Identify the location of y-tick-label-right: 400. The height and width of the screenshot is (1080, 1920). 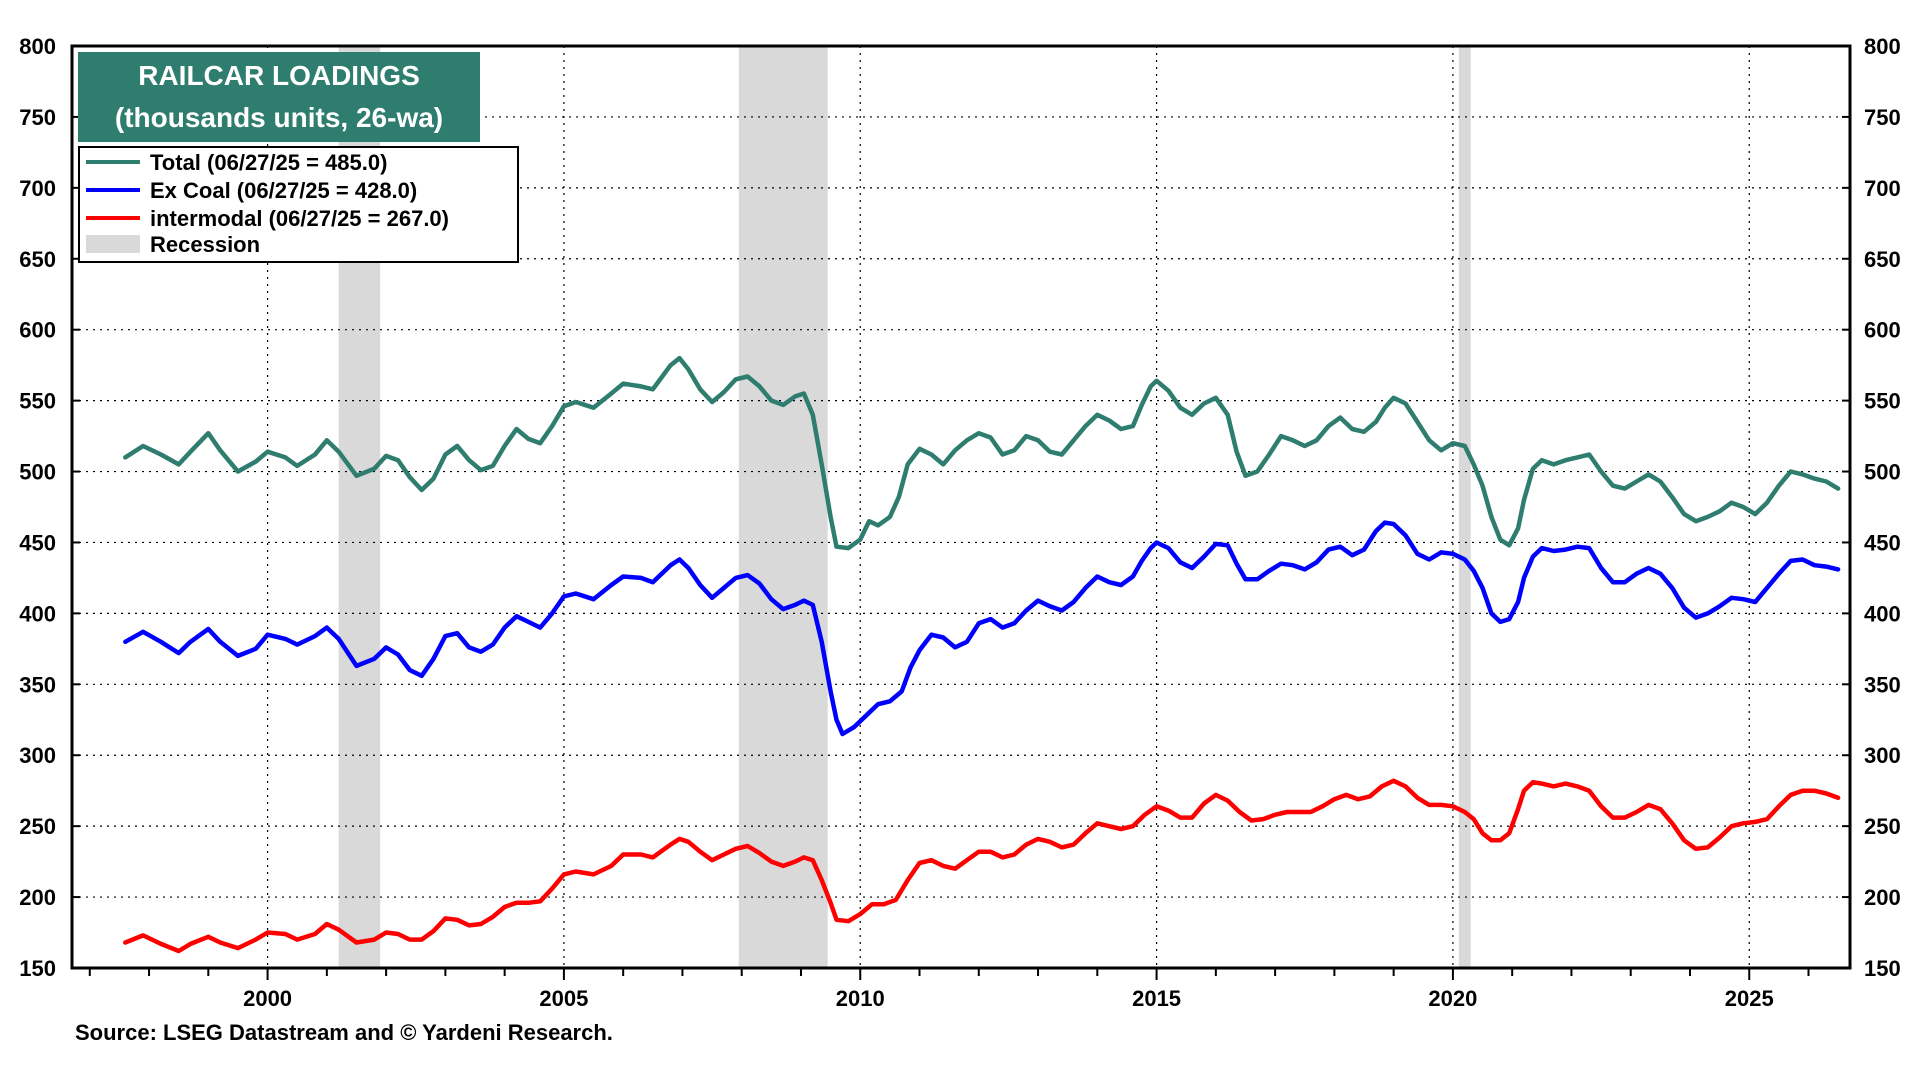
(1882, 613).